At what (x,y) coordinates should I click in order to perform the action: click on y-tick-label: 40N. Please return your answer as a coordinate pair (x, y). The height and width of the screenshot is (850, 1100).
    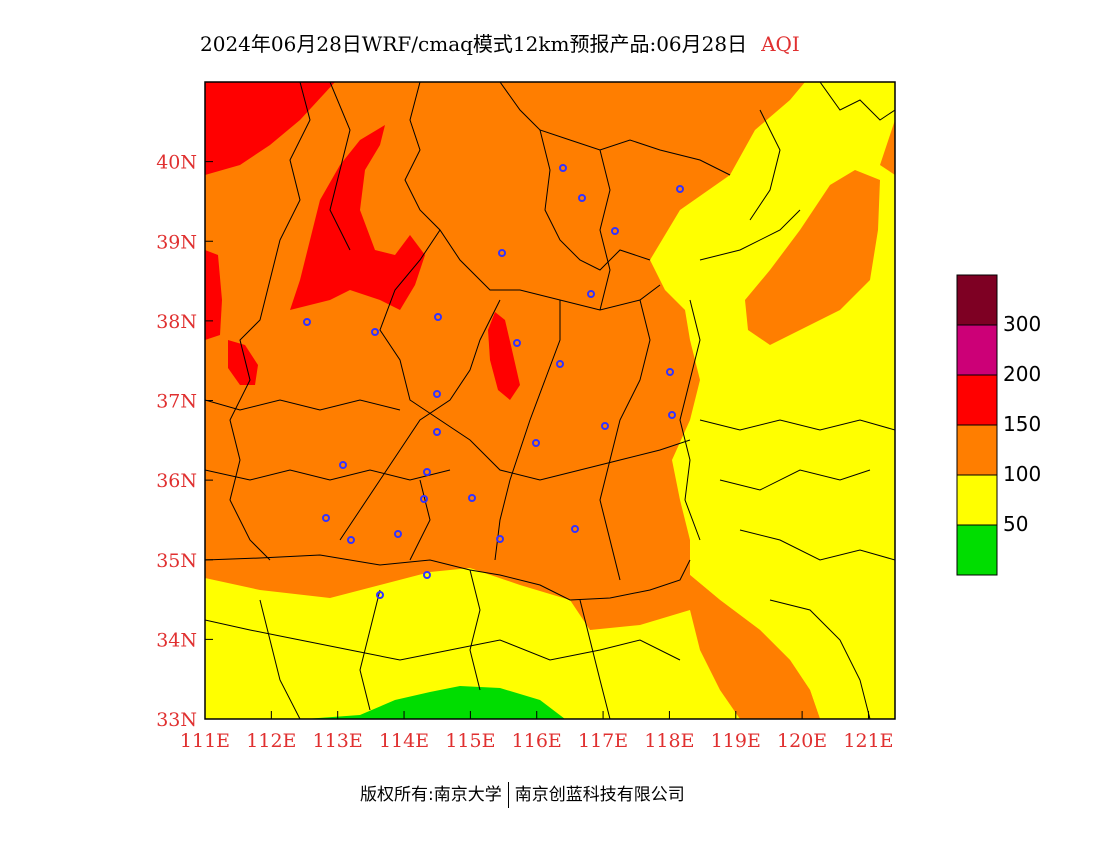
    Looking at the image, I should click on (176, 163).